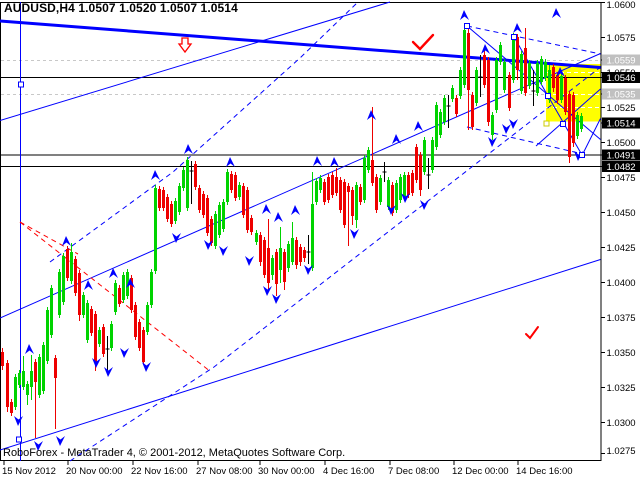 The height and width of the screenshot is (485, 640). Describe the element at coordinates (224, 471) in the screenshot. I see `svg-text: 27 Nov 08:00` at that location.